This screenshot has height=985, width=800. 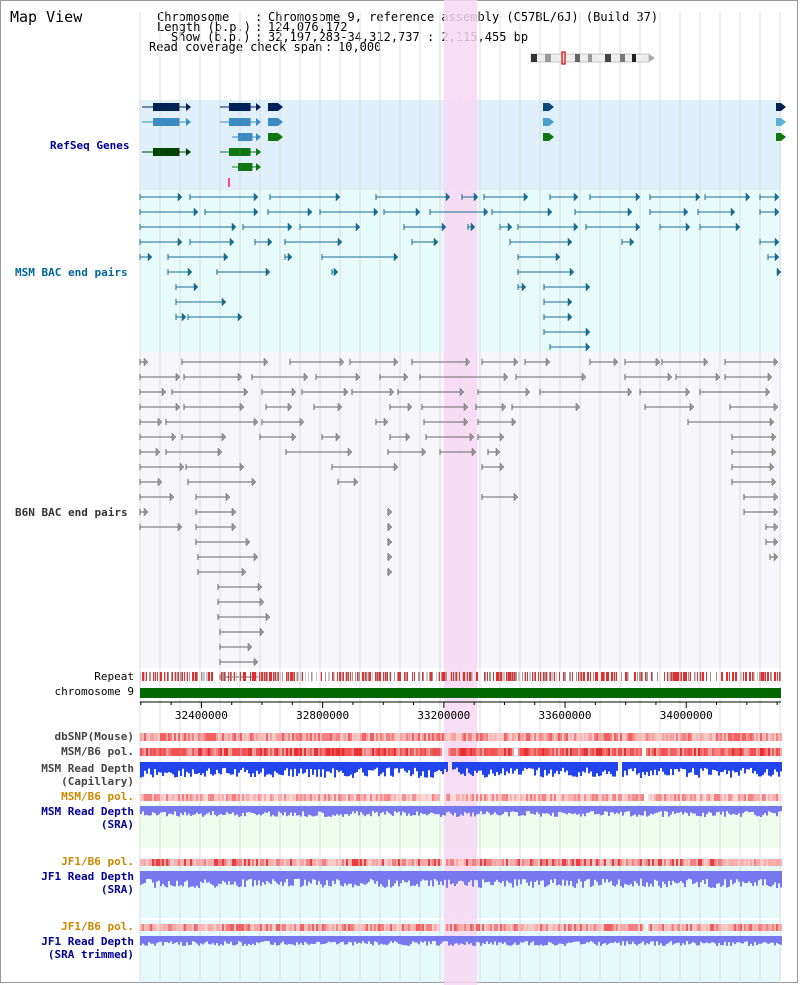 What do you see at coordinates (90, 145) in the screenshot?
I see `refseq-genes-label: RefSeq Genes` at bounding box center [90, 145].